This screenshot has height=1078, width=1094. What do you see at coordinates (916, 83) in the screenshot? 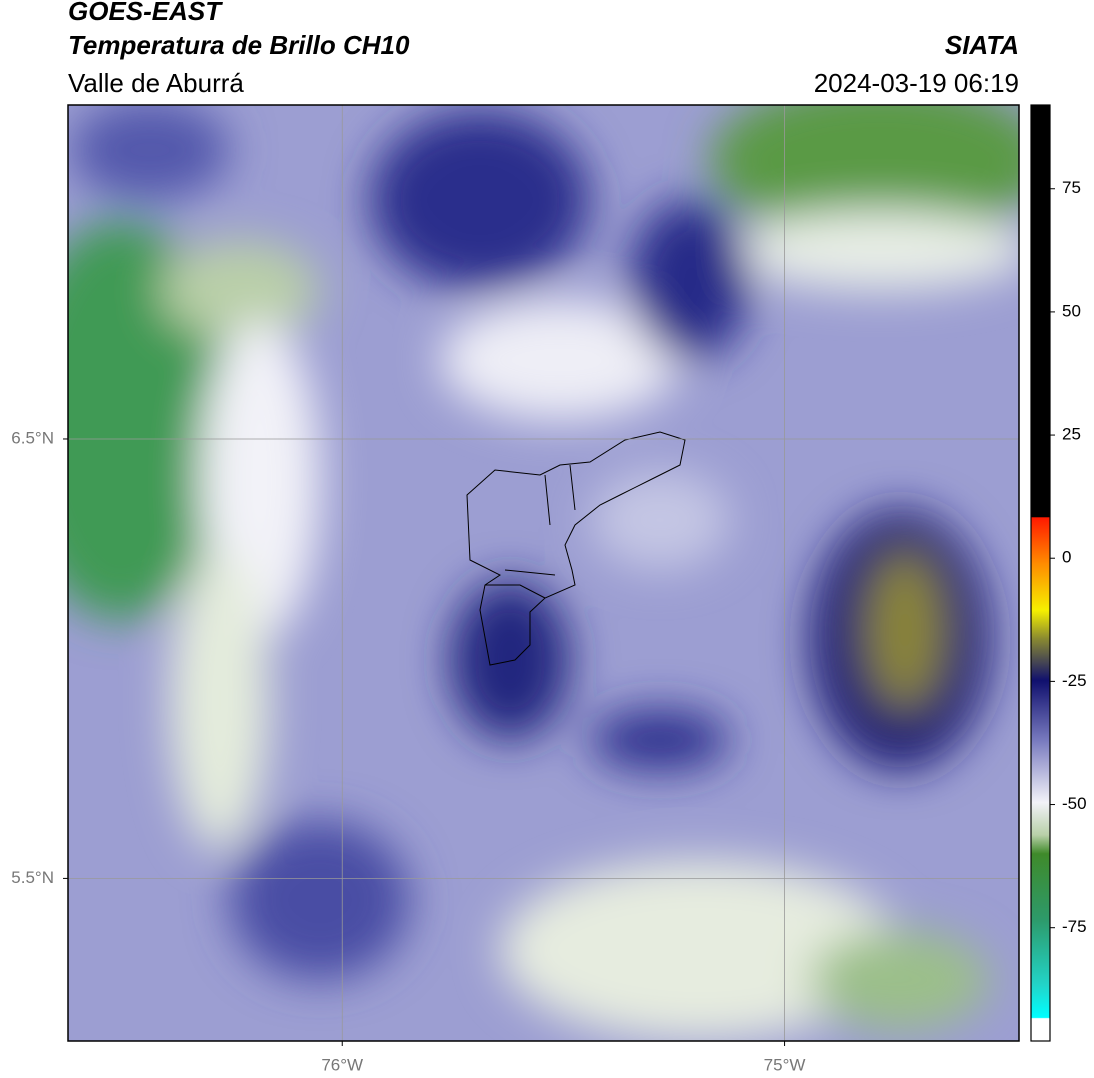
I see `datetime: 2024-03-19 06:19` at bounding box center [916, 83].